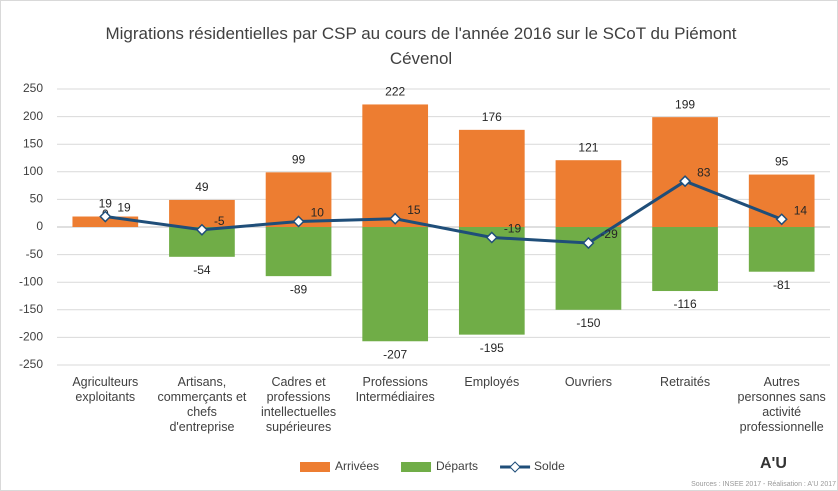 Image resolution: width=838 pixels, height=491 pixels. What do you see at coordinates (782, 162) in the screenshot?
I see `data-label: 95` at bounding box center [782, 162].